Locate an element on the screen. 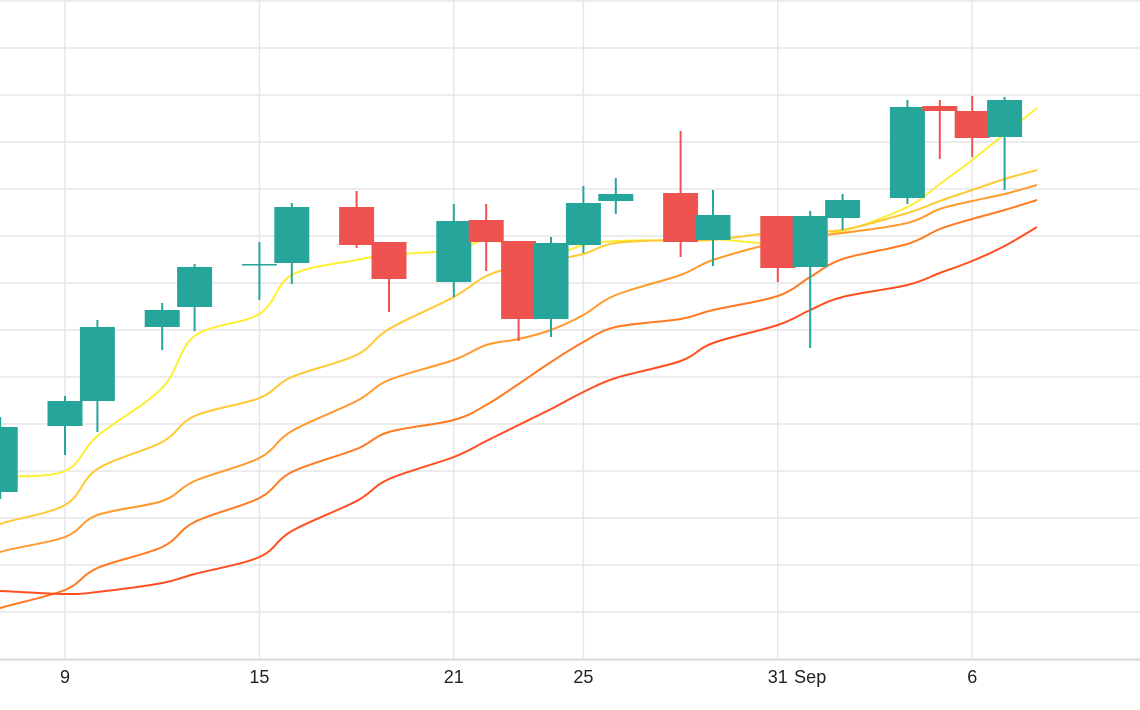  x-tick-label: 25 is located at coordinates (583, 677).